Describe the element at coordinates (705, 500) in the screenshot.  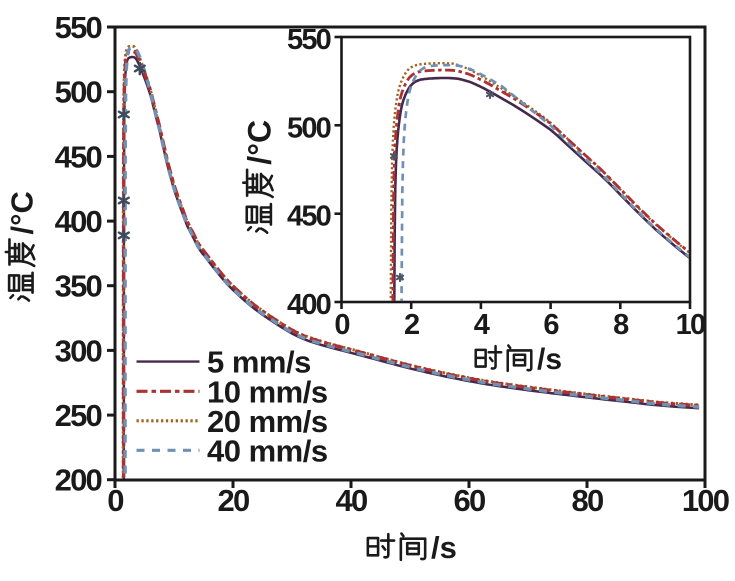
I see `svg-text: 100` at that location.